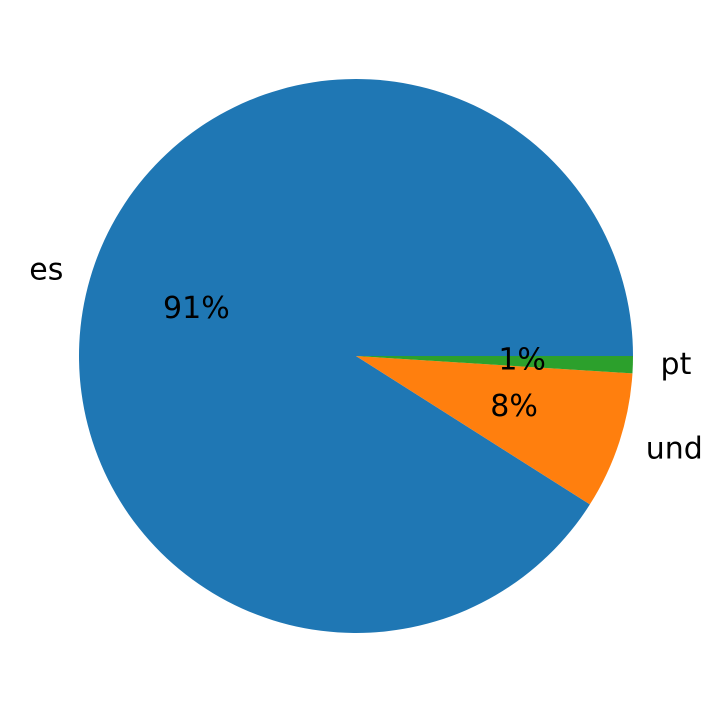  What do you see at coordinates (676, 364) in the screenshot?
I see `slice-label: pt` at bounding box center [676, 364].